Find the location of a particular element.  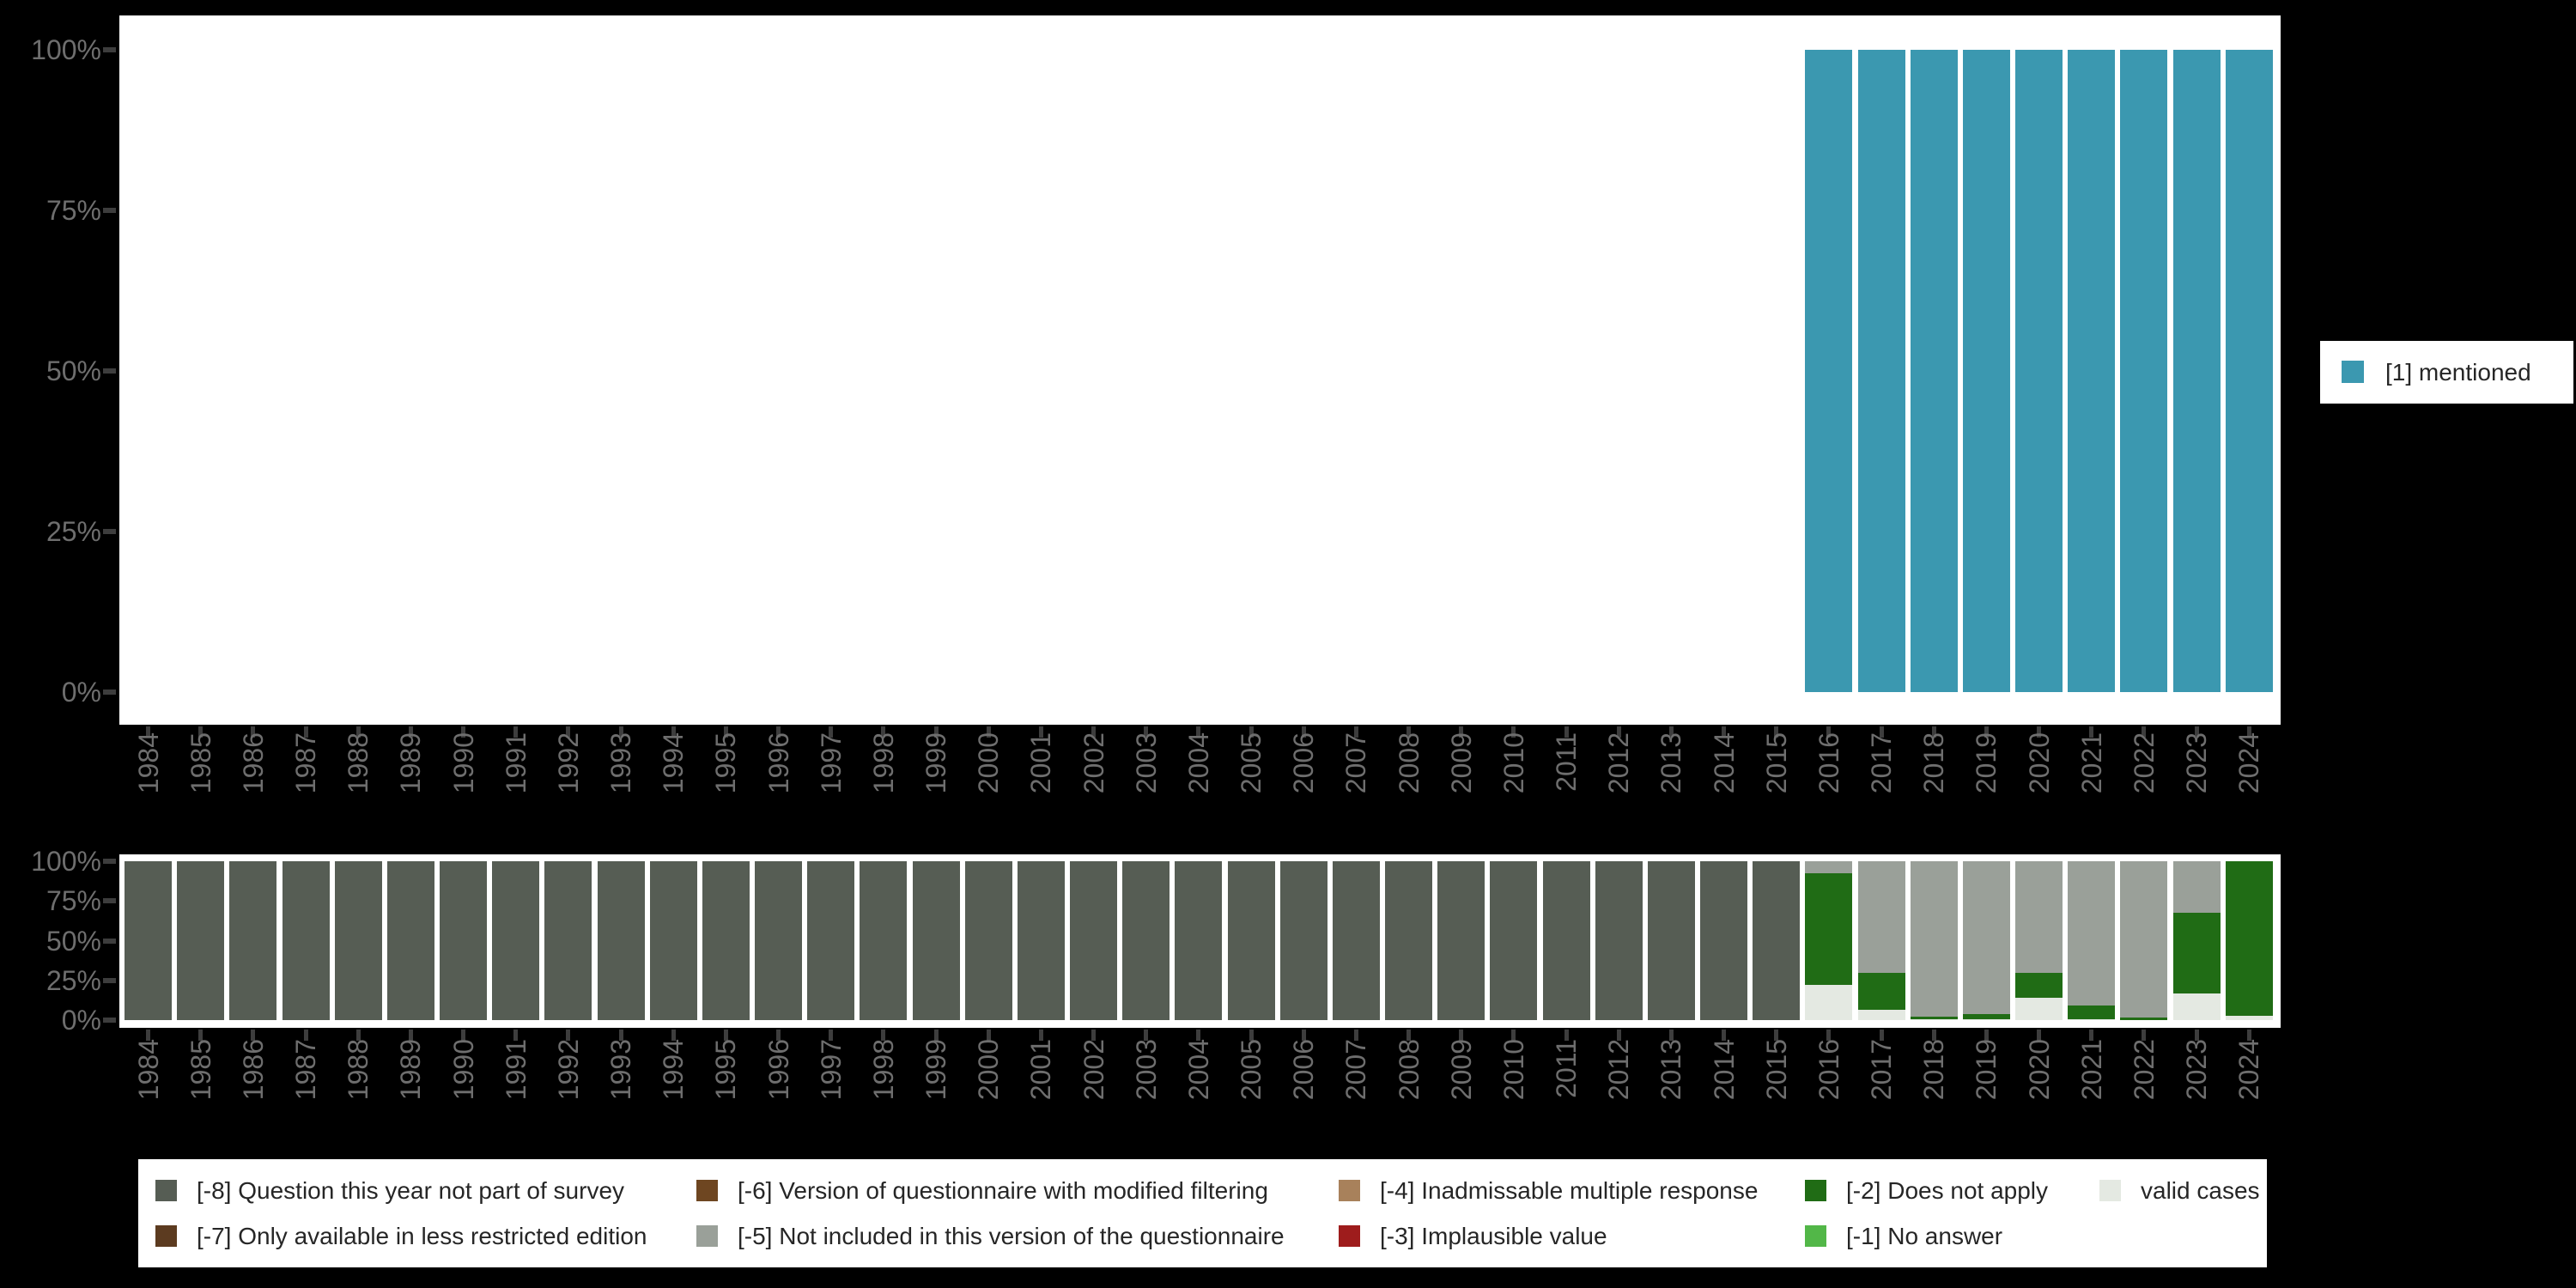

top-bar-2019 is located at coordinates (1986, 371).